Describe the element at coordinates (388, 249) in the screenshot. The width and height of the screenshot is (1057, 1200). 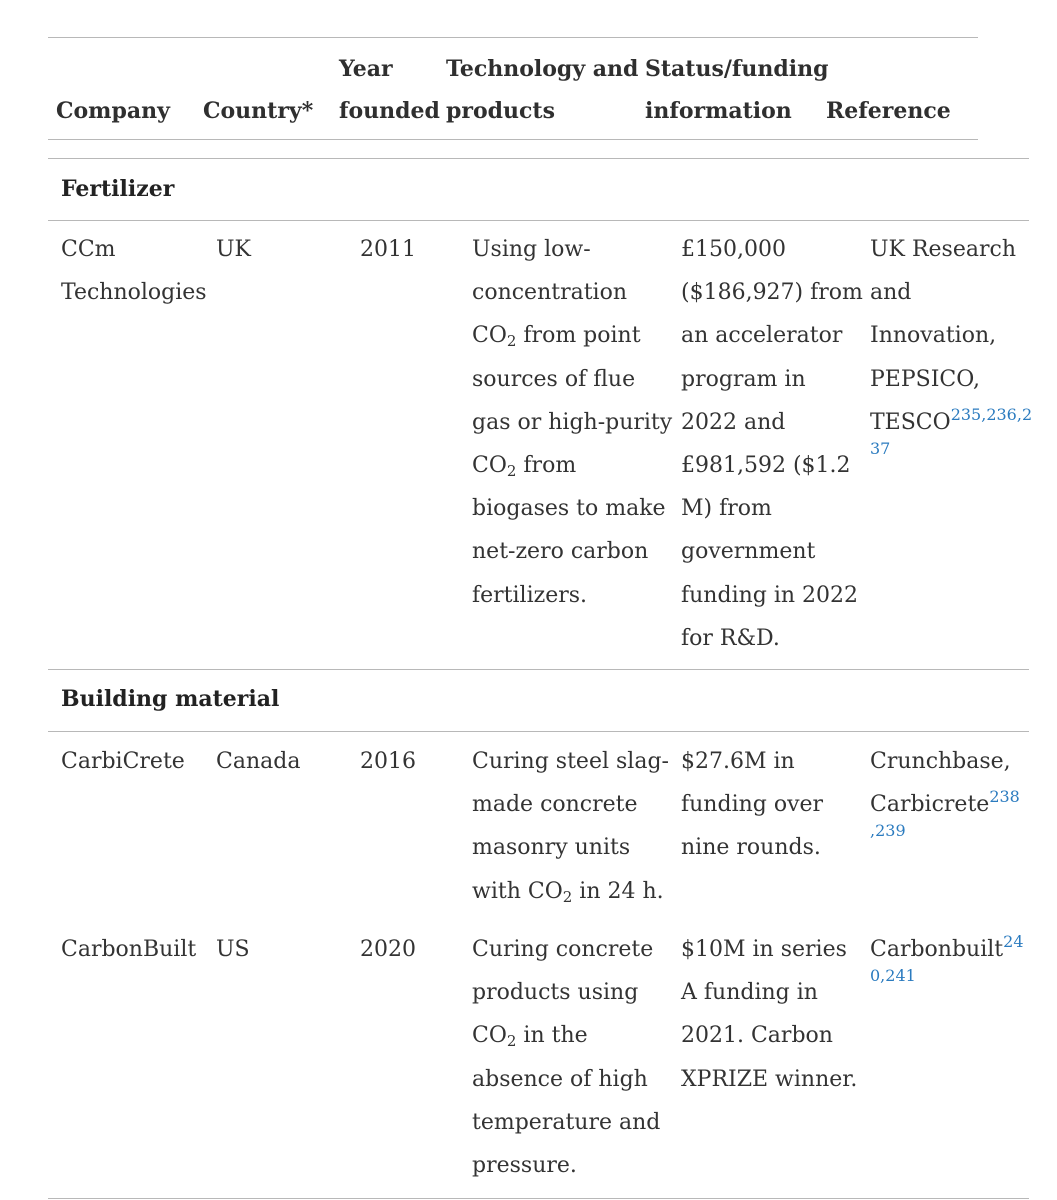
I see `cell-year: 2011` at that location.